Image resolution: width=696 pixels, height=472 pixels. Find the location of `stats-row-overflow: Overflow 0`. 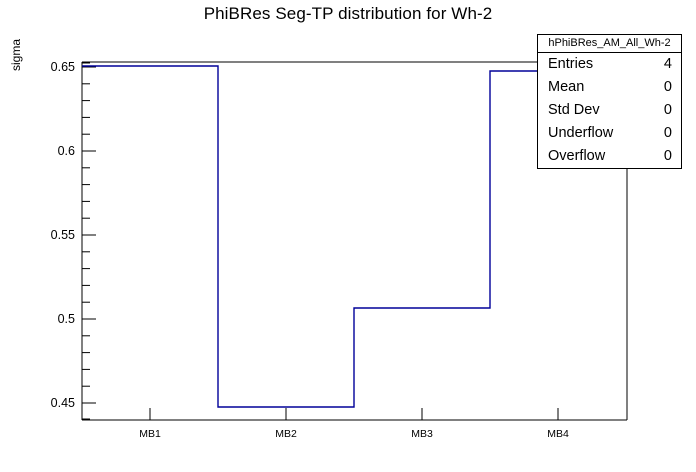

stats-row-overflow: Overflow 0 is located at coordinates (609, 156).